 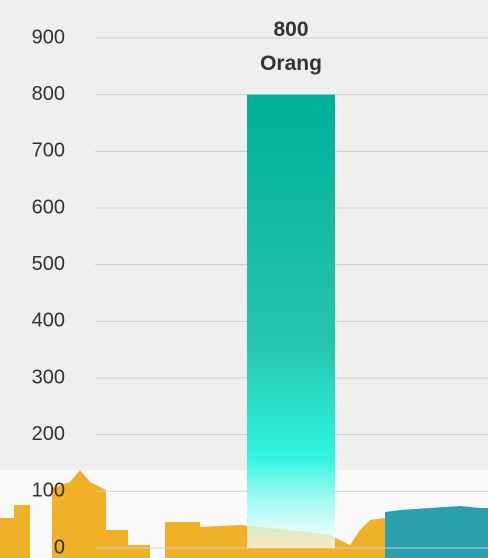 I want to click on y-tick-label: 800, so click(x=48, y=94).